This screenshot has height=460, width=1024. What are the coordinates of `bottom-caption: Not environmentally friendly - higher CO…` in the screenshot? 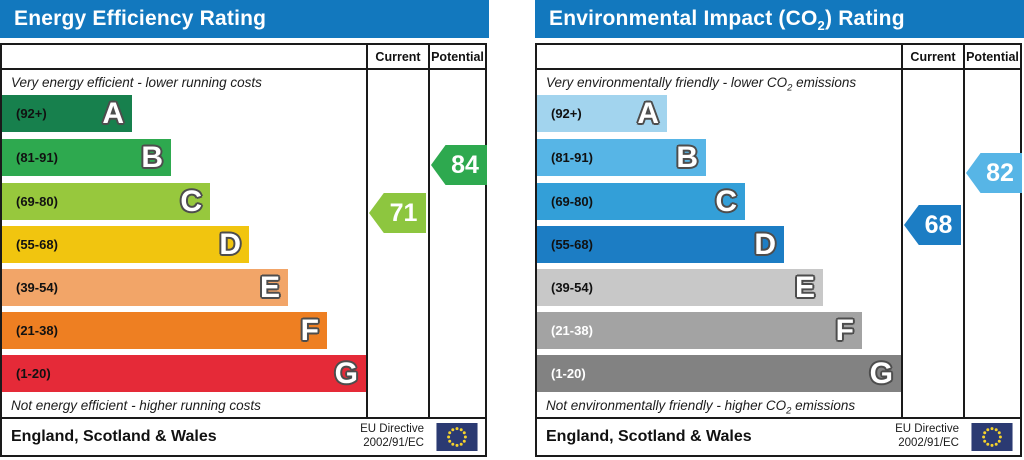 It's located at (701, 407).